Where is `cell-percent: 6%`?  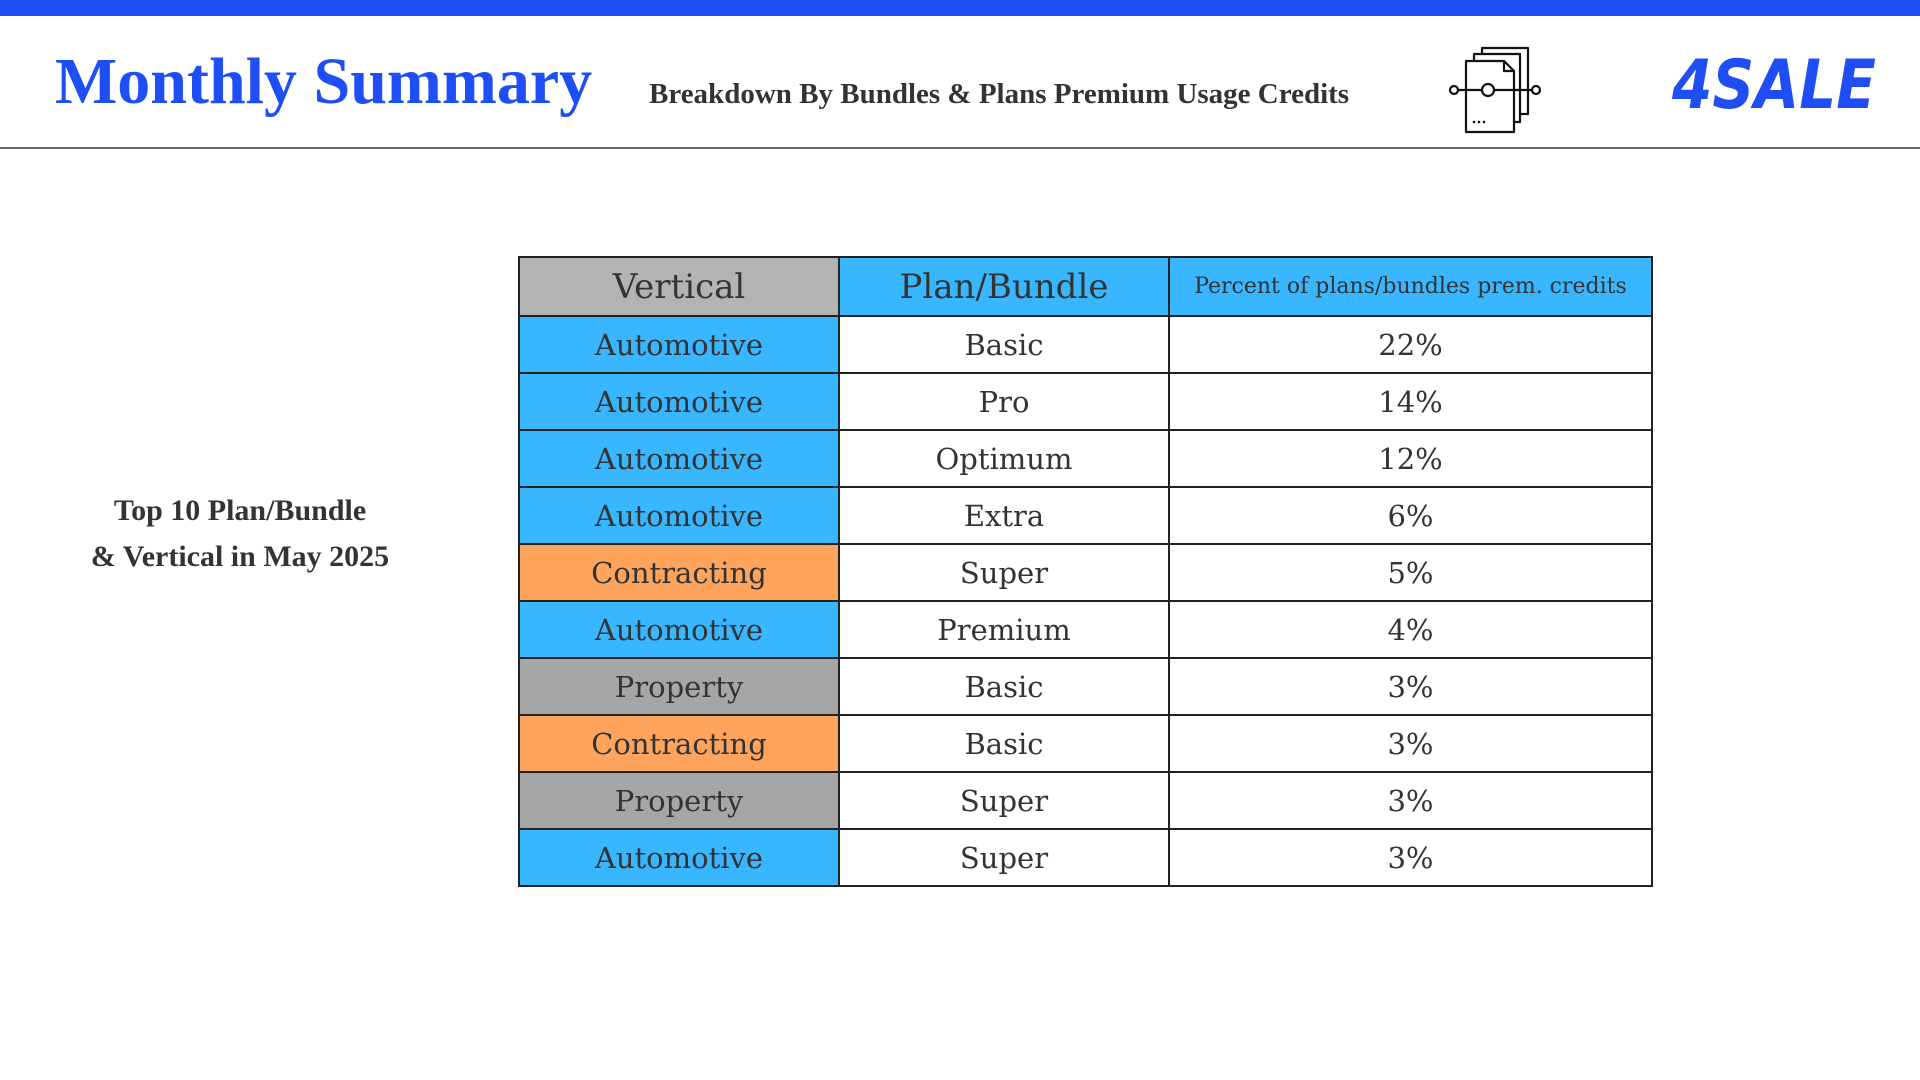
cell-percent: 6% is located at coordinates (1410, 515).